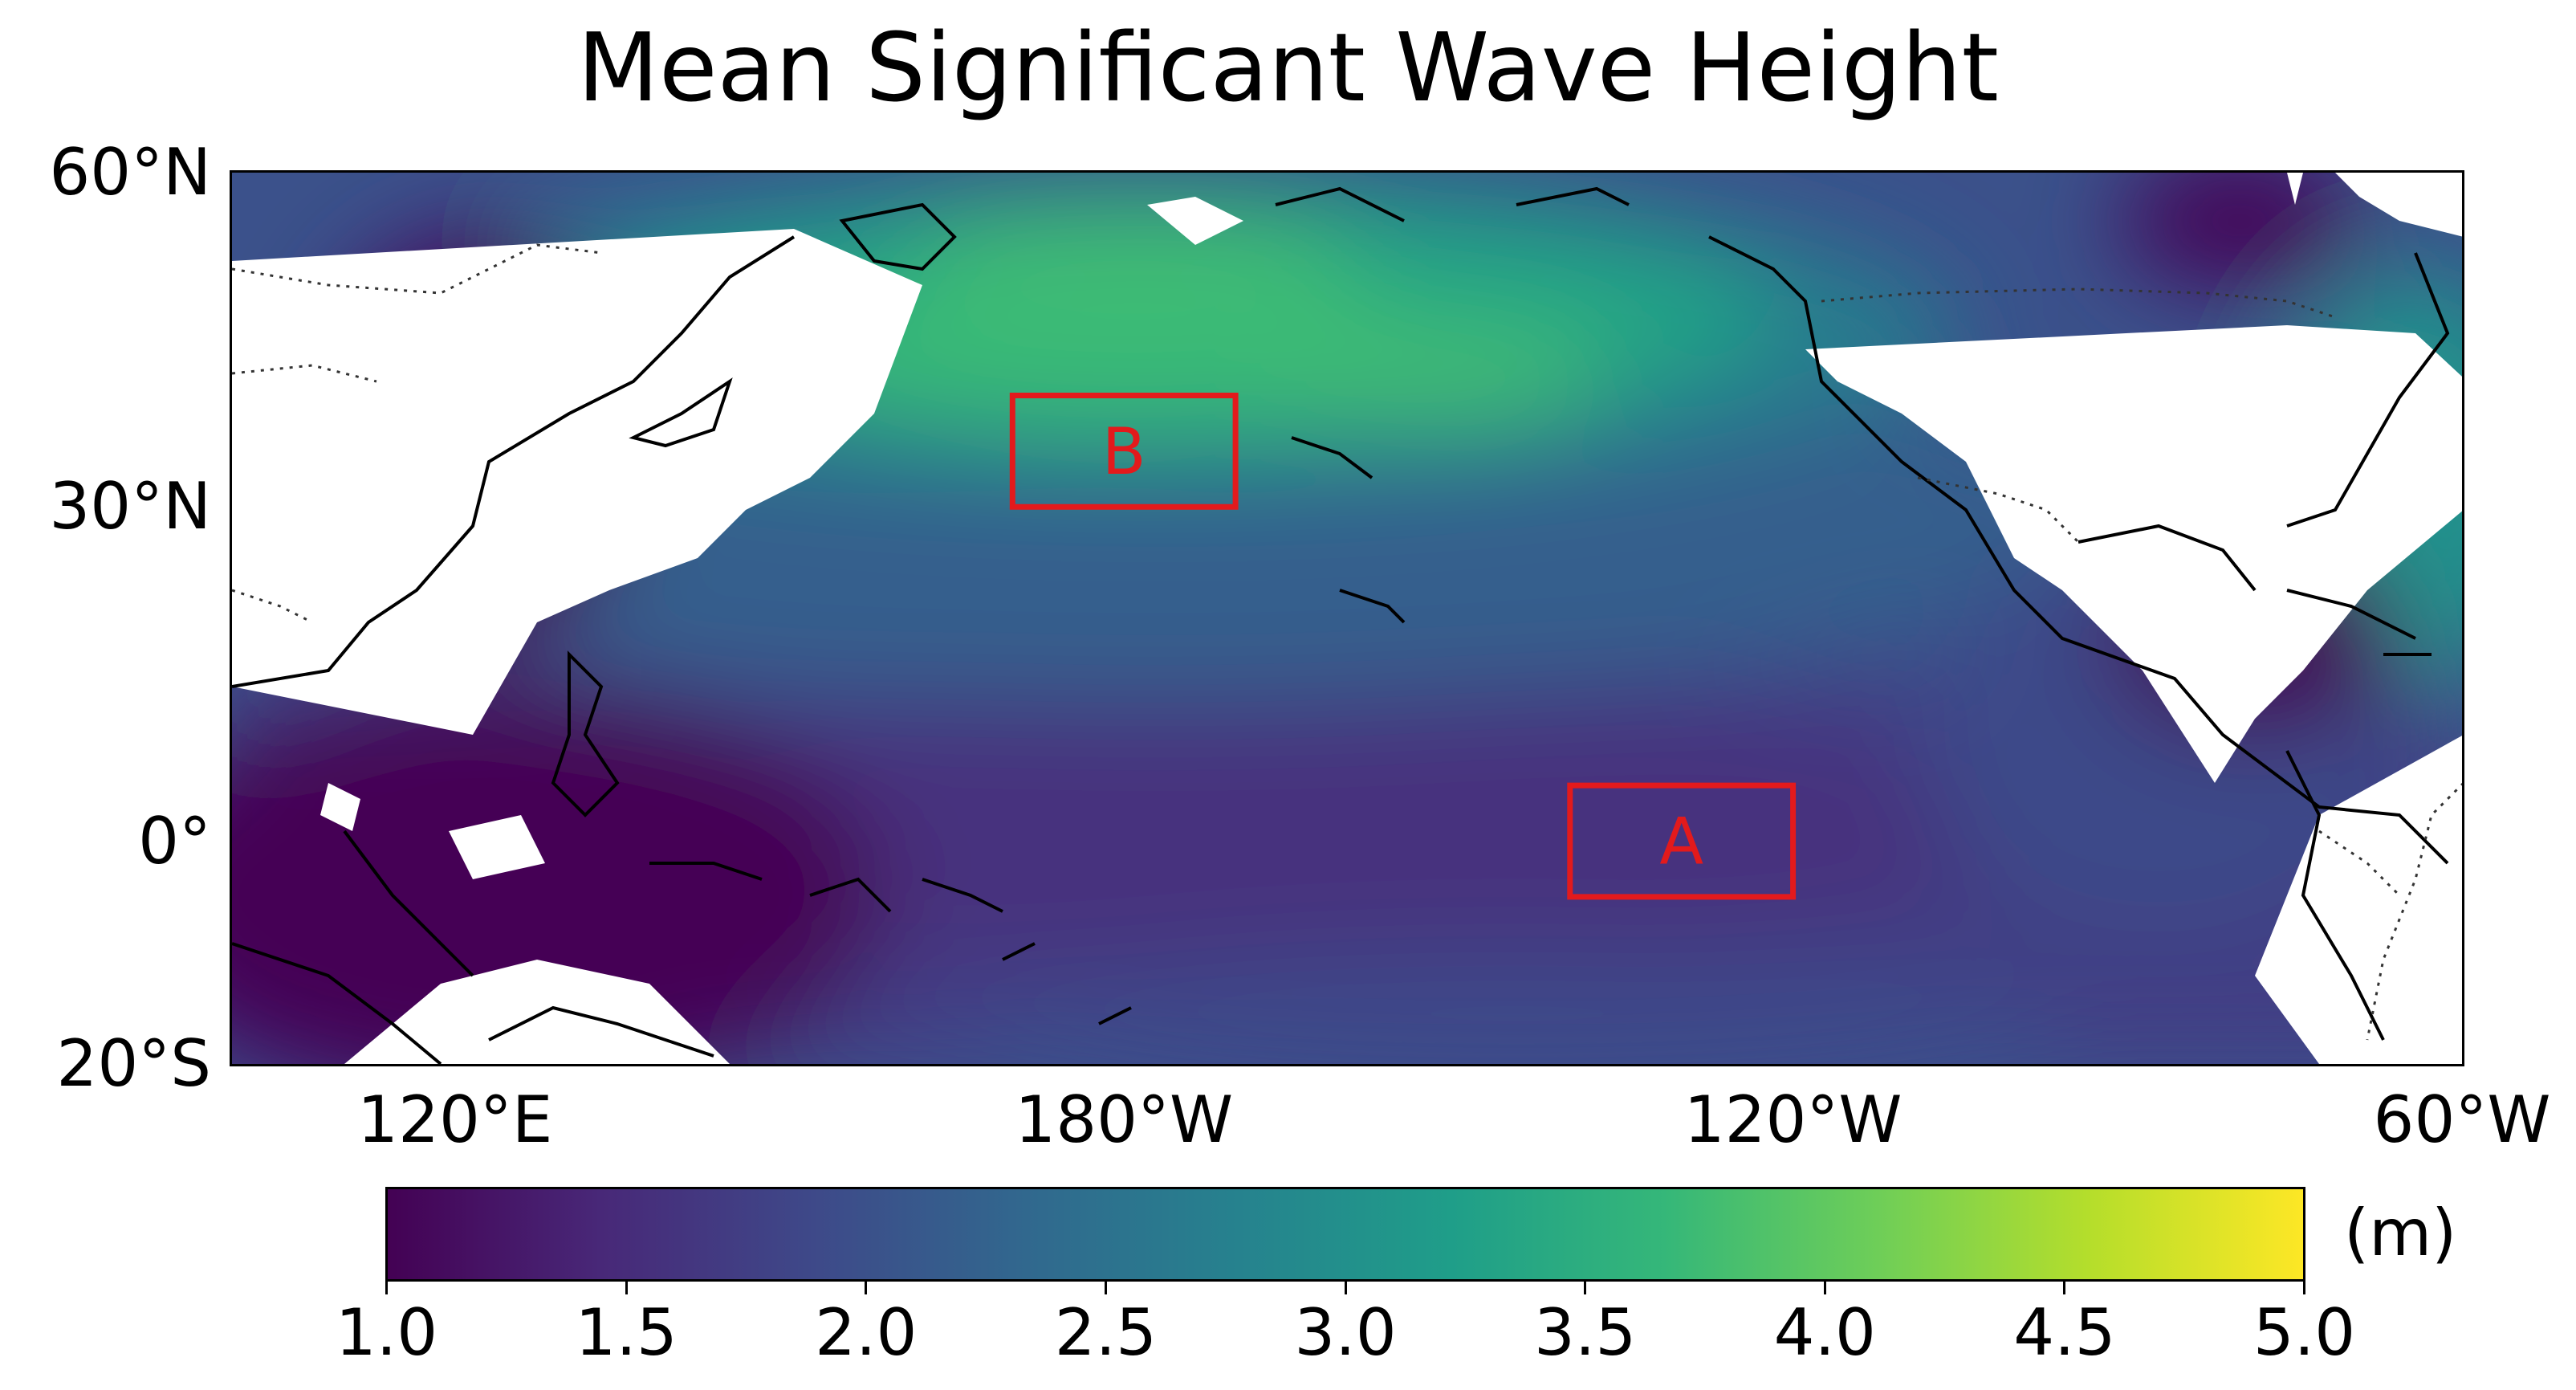  Describe the element at coordinates (2064, 1332) in the screenshot. I see `colorbar-tick-label: 4.5` at that location.